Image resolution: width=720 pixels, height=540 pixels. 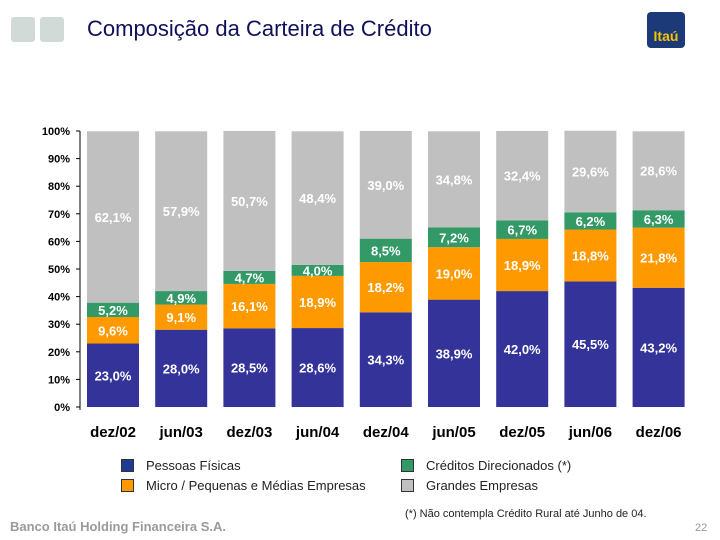 I want to click on data-label: 21,8%, so click(x=658, y=258).